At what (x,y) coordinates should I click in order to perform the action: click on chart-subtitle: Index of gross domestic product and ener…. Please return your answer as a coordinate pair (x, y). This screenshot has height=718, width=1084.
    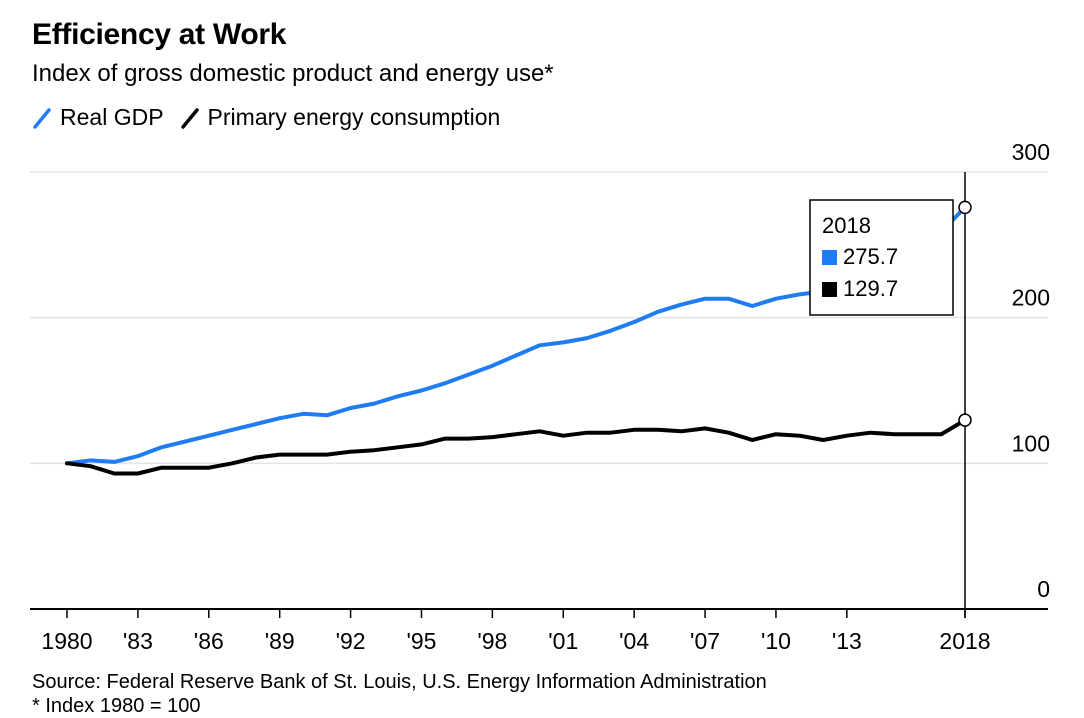
    Looking at the image, I should click on (293, 73).